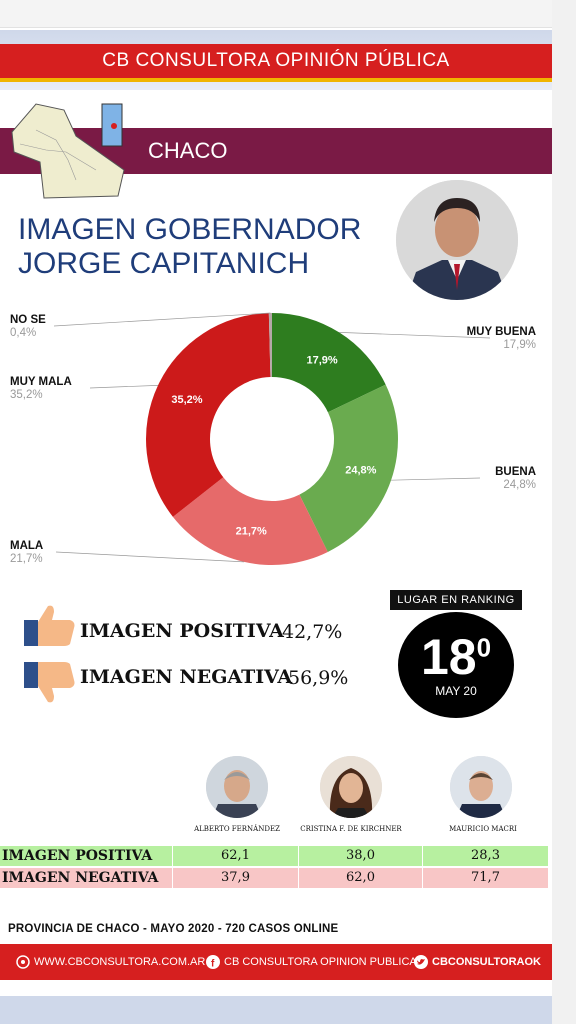 The width and height of the screenshot is (576, 1024). What do you see at coordinates (186, 400) in the screenshot?
I see `slice-value-label-muy-mala: 35,2%` at bounding box center [186, 400].